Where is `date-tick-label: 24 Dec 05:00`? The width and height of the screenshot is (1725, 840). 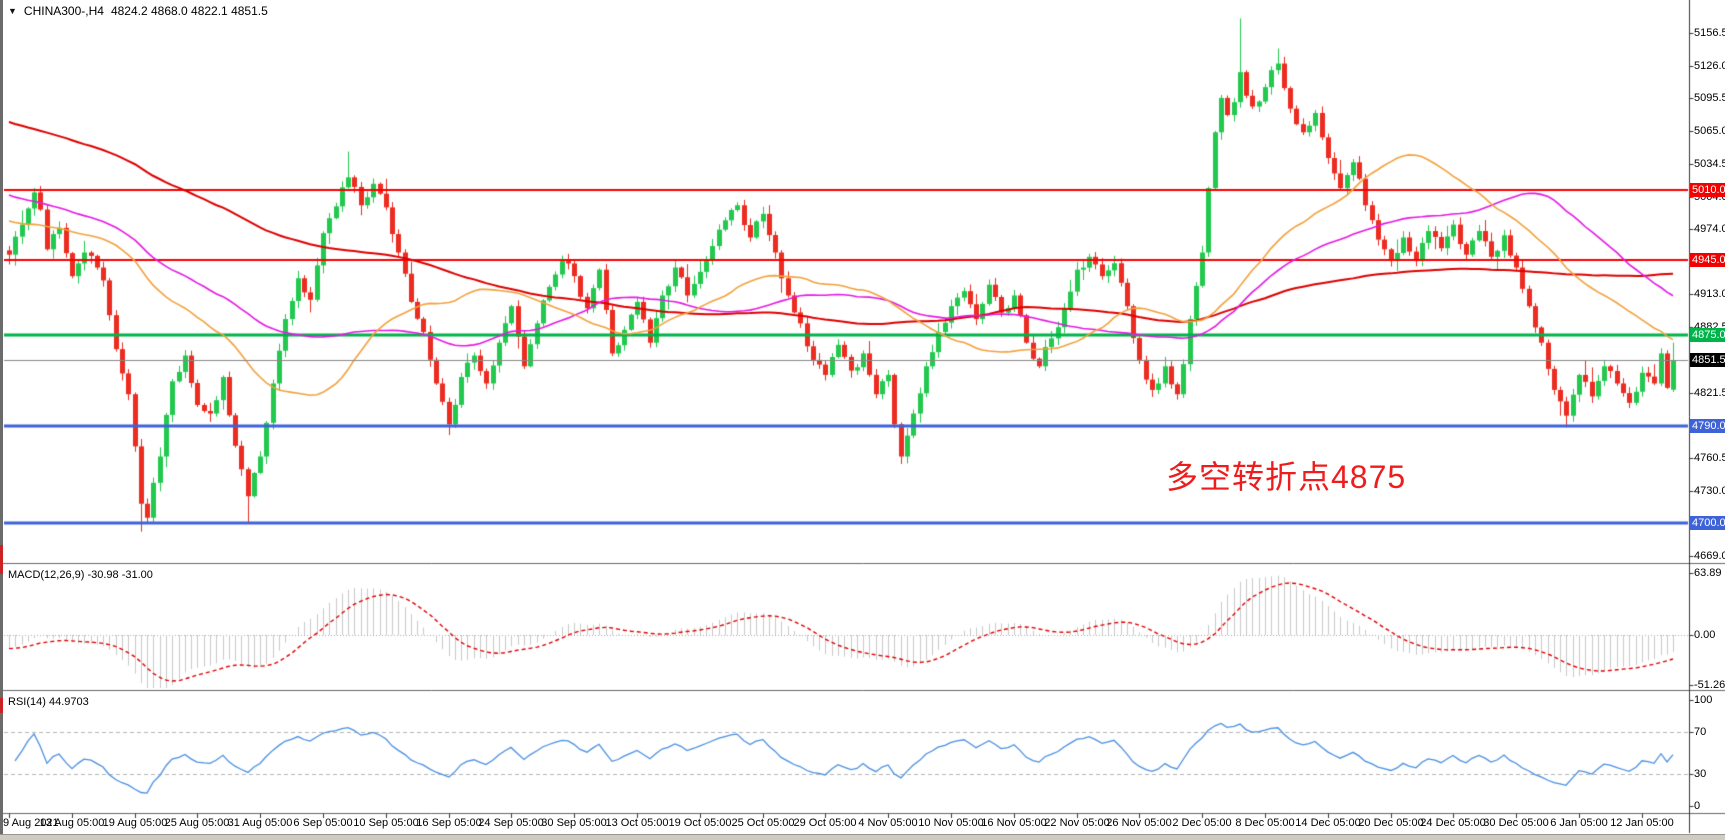
date-tick-label: 24 Dec 05:00 is located at coordinates (1453, 823).